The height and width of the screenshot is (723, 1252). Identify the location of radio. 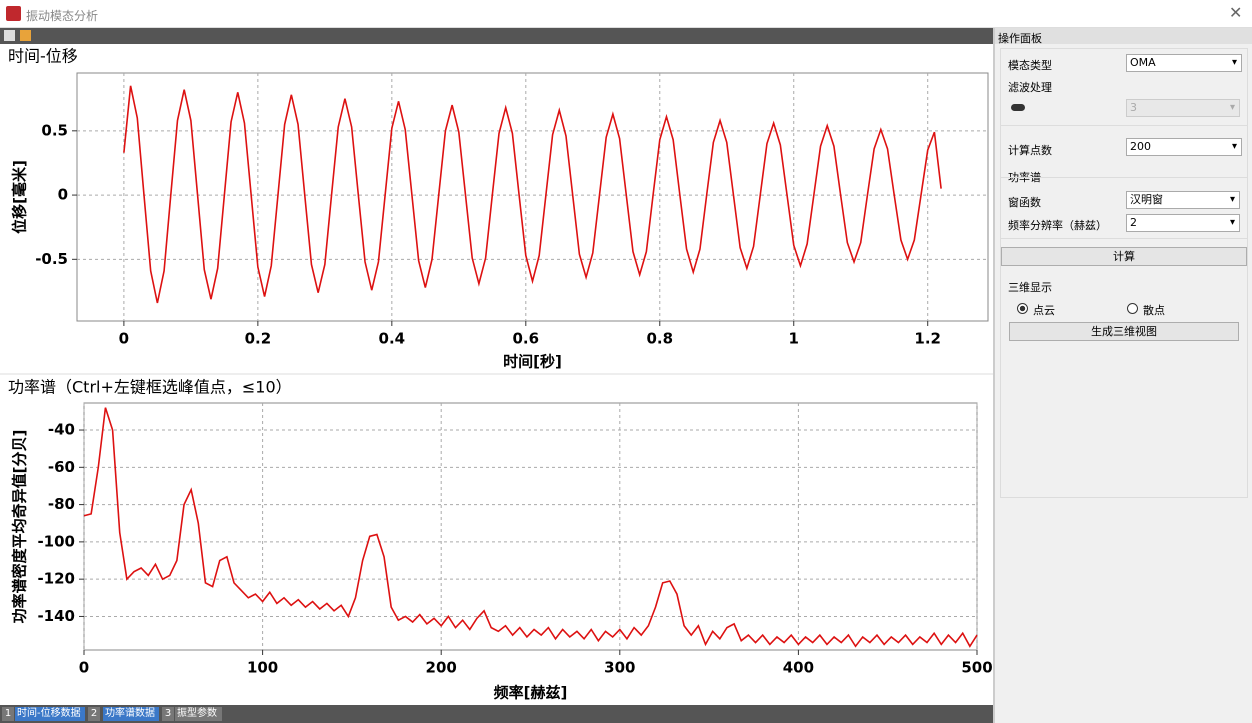
(1132, 308).